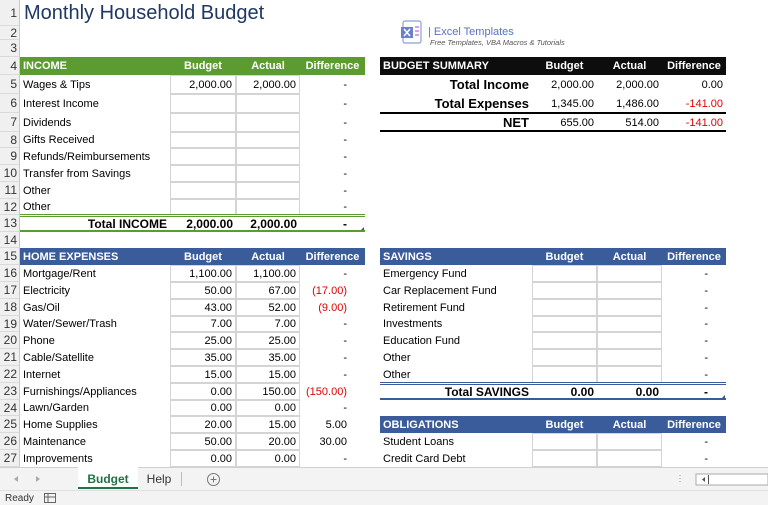 This screenshot has height=505, width=768. Describe the element at coordinates (10, 256) in the screenshot. I see `row-header: 15` at that location.